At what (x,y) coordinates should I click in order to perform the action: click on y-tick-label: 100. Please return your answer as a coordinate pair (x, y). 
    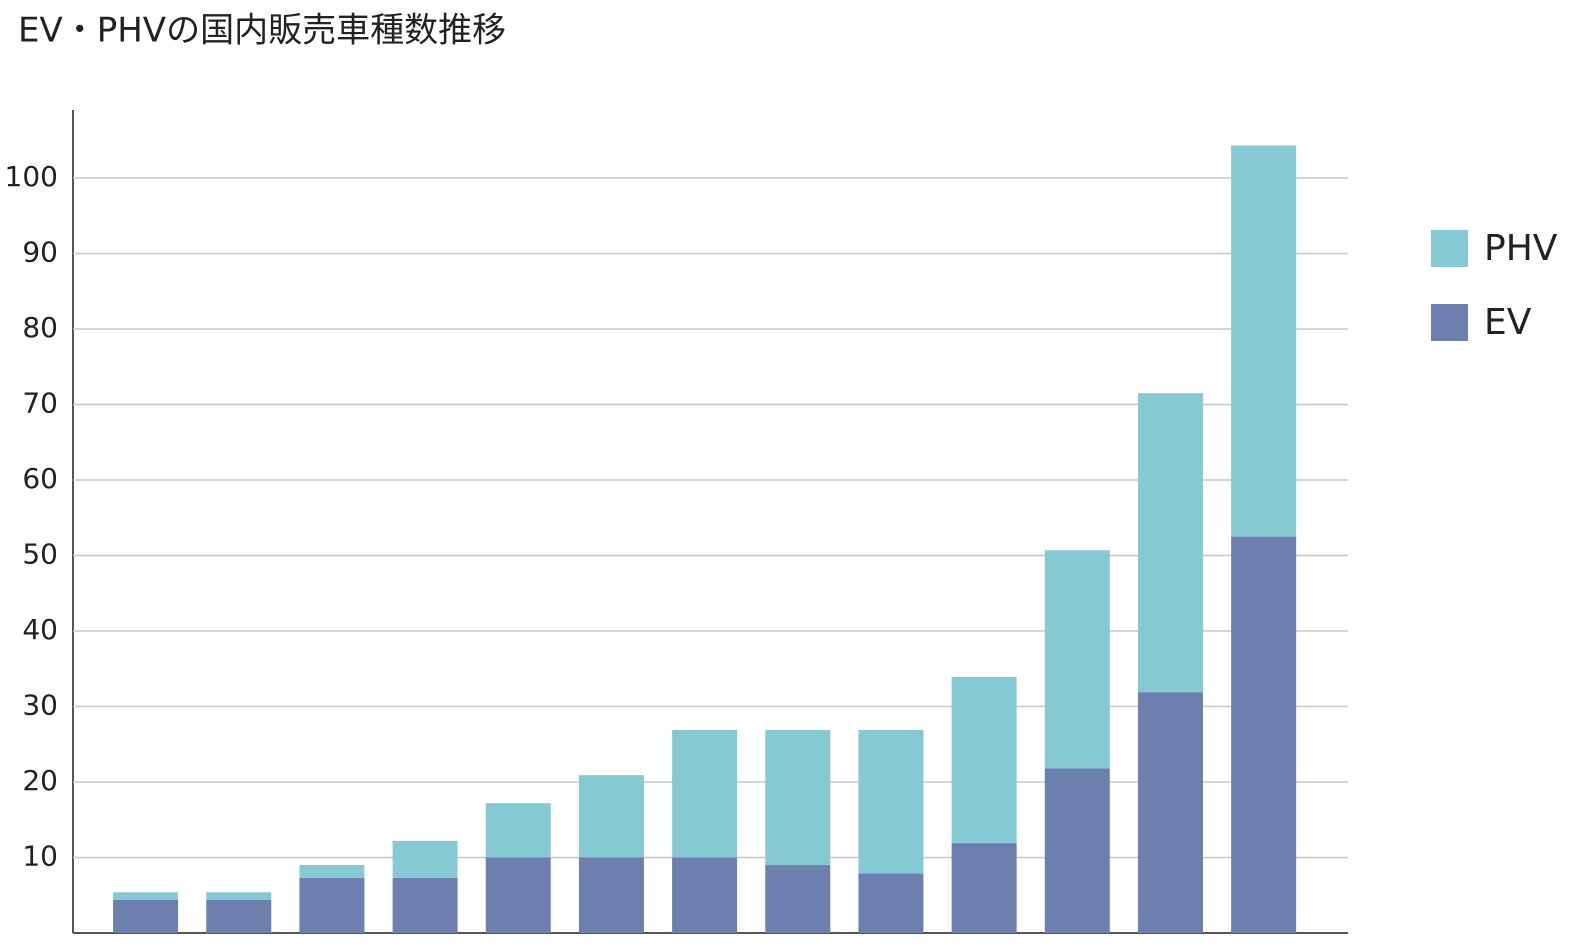
    Looking at the image, I should click on (31, 176).